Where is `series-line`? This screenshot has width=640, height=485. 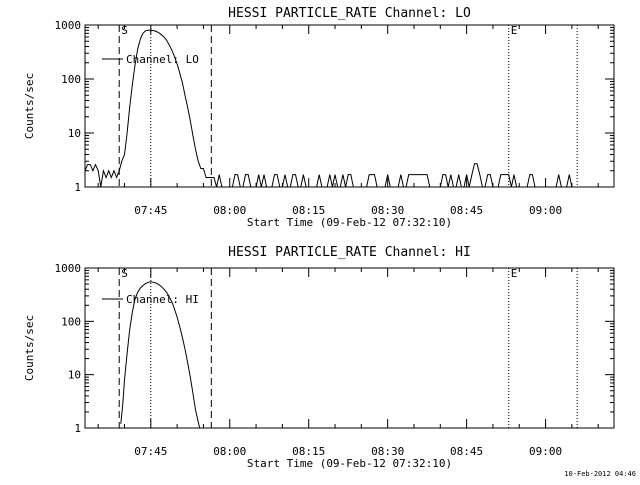 series-line is located at coordinates (160, 355).